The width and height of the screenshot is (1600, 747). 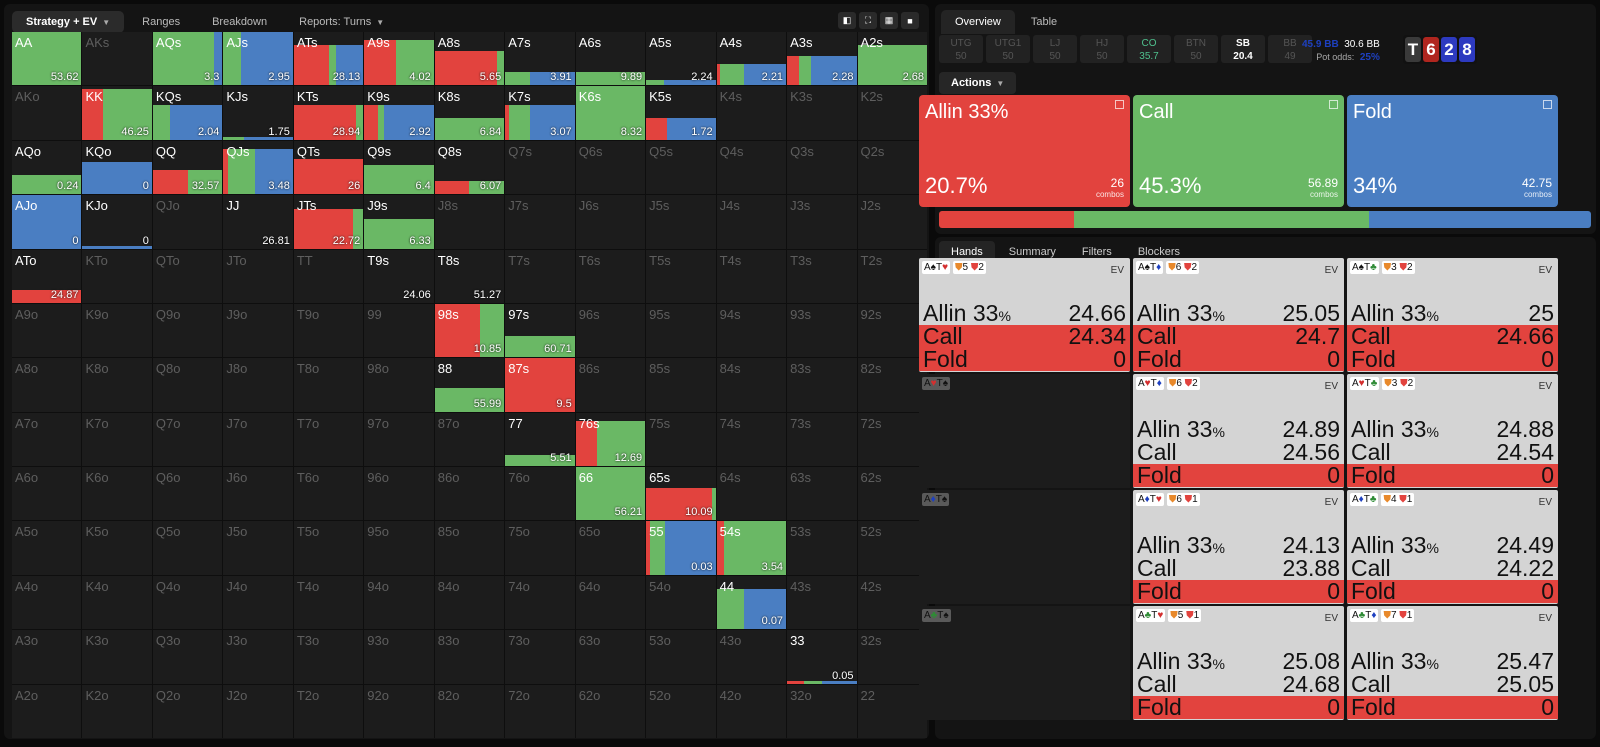 What do you see at coordinates (681, 113) in the screenshot?
I see `hand-cell-K5s: K5s 1.72` at bounding box center [681, 113].